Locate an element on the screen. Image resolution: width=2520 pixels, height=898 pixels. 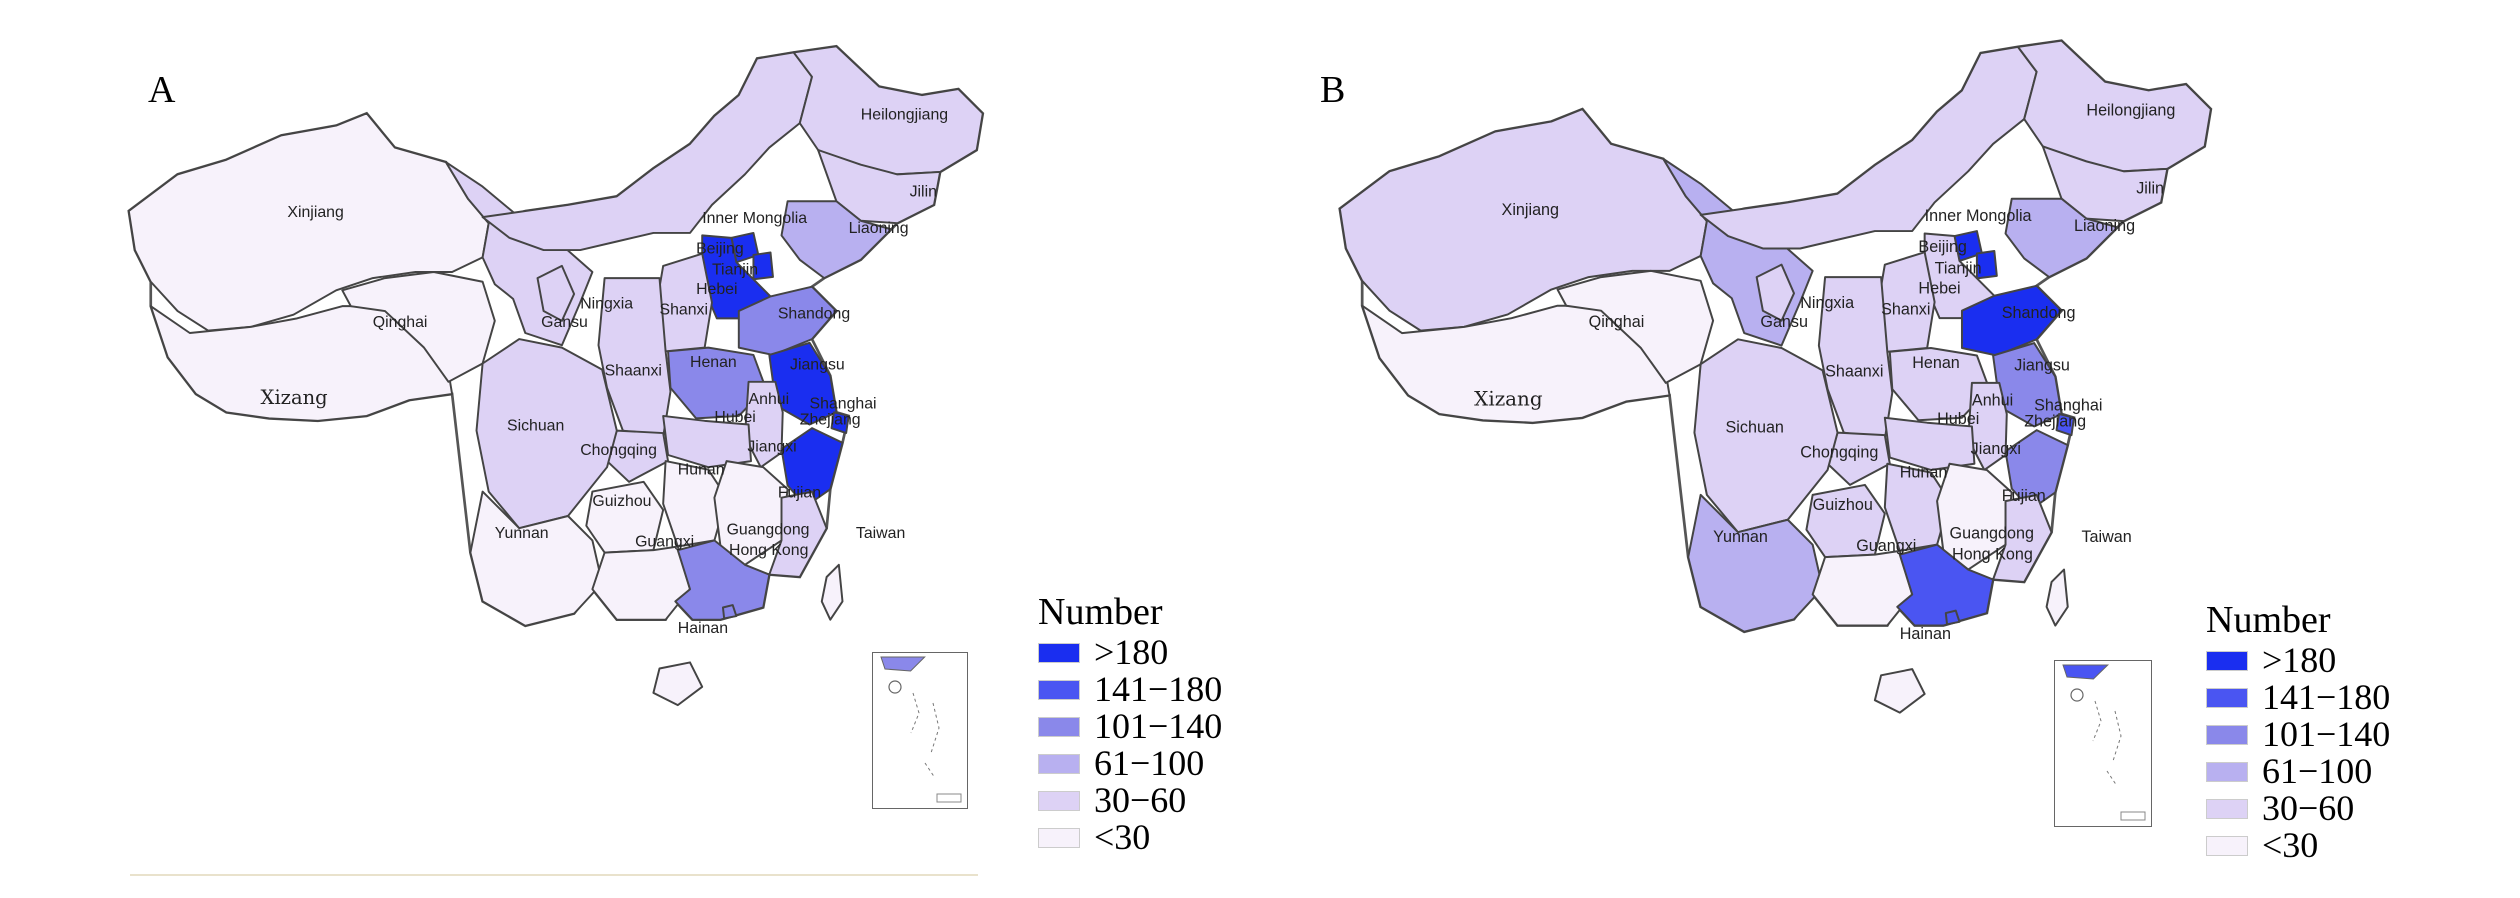
province-label-jiangxi: Jiangxi is located at coordinates (771, 446).